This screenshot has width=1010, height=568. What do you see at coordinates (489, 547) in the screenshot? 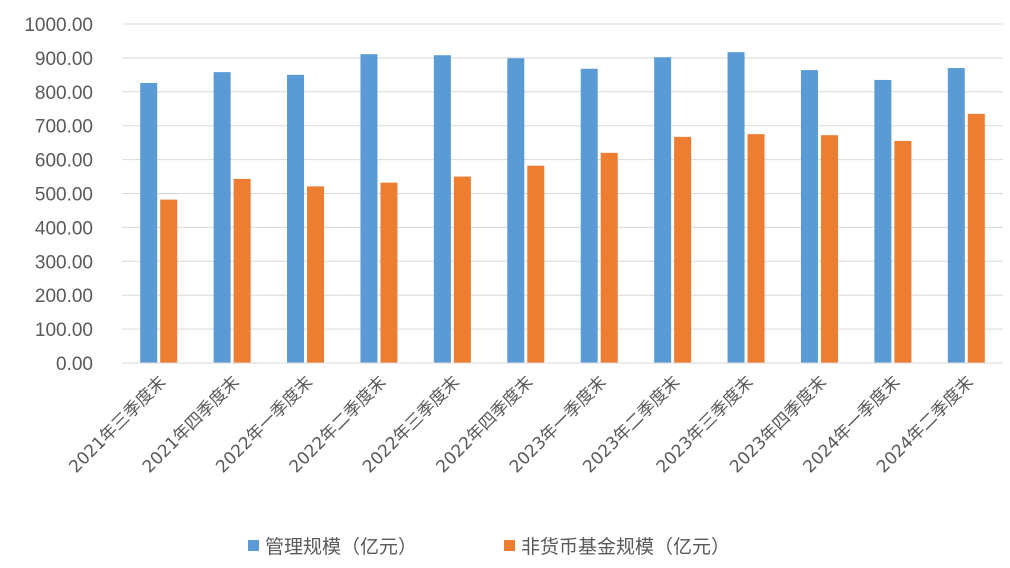
I see `legend: 管理规模（亿元） 非货币基金规模（亿元）` at bounding box center [489, 547].